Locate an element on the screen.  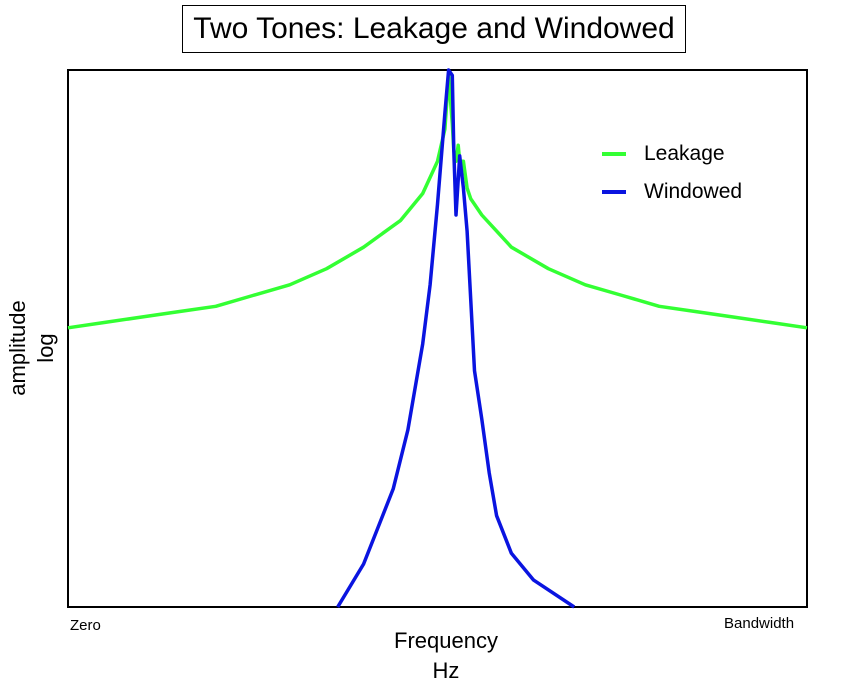
legend-item-leakage: Leakage is located at coordinates (692, 154).